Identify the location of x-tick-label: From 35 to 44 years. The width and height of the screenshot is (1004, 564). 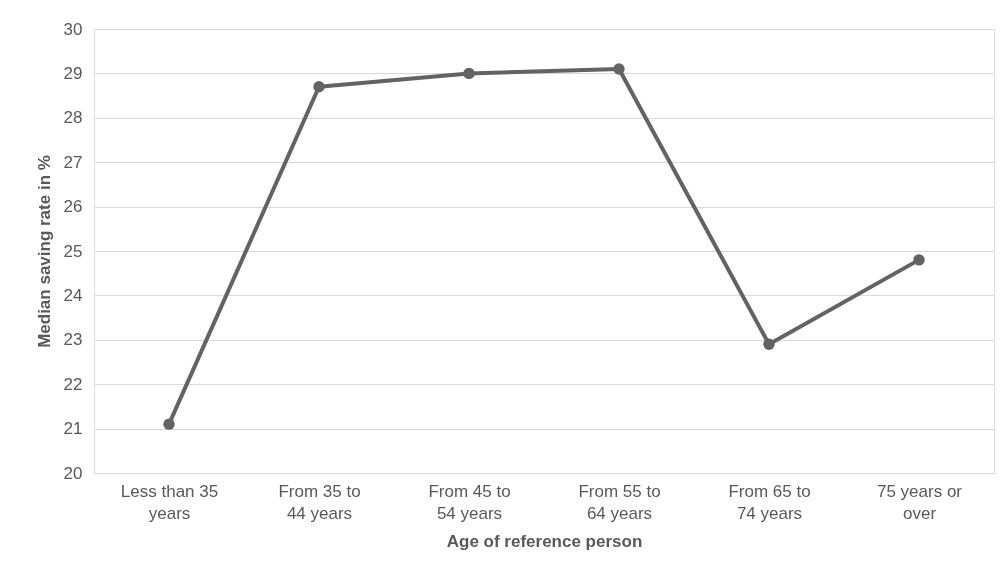
(319, 502).